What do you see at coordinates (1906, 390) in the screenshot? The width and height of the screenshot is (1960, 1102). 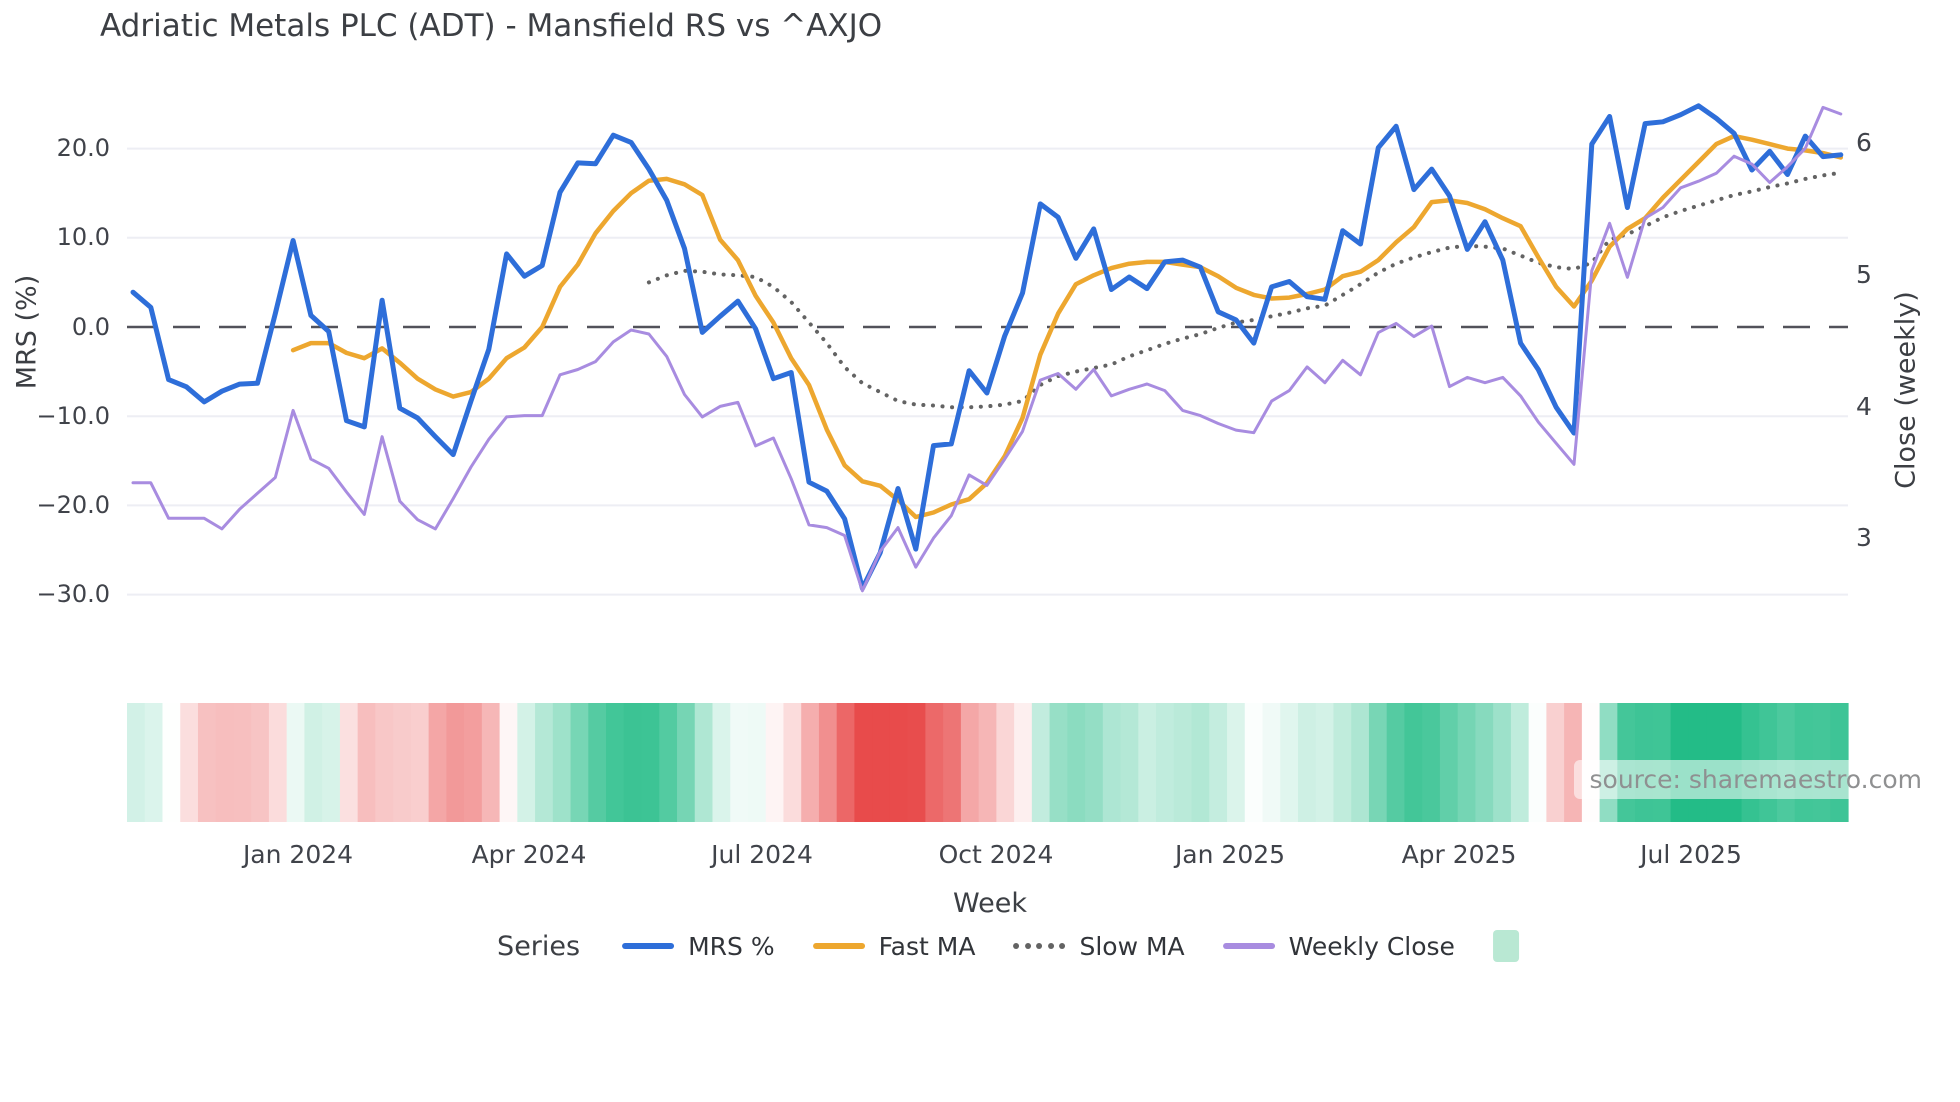 I see `y-axis-right-title: Close (weekly)` at bounding box center [1906, 390].